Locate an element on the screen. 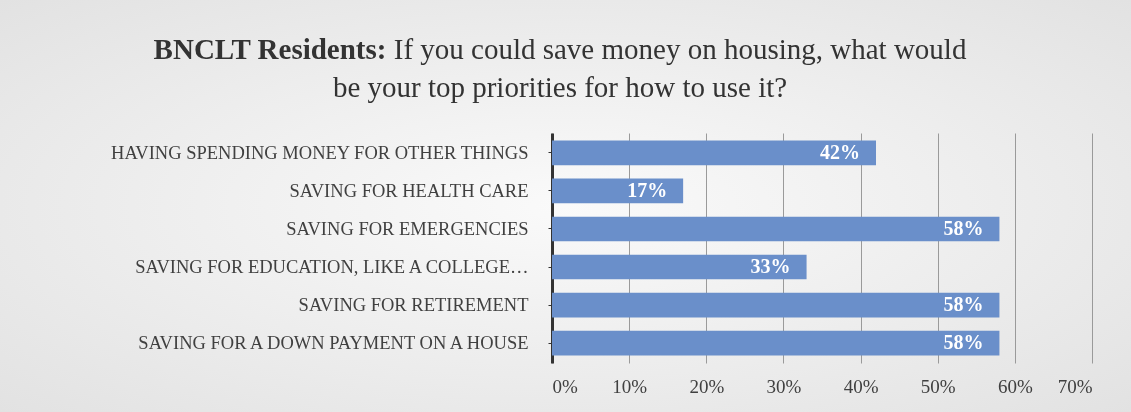 Image resolution: width=1131 pixels, height=412 pixels. x-tick-label: 70% is located at coordinates (1075, 386).